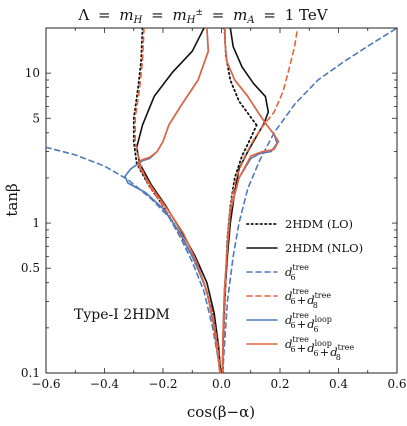 The width and height of the screenshot is (407, 426). I want to click on legend-label-1: 2HDM (NLO), so click(324, 248).